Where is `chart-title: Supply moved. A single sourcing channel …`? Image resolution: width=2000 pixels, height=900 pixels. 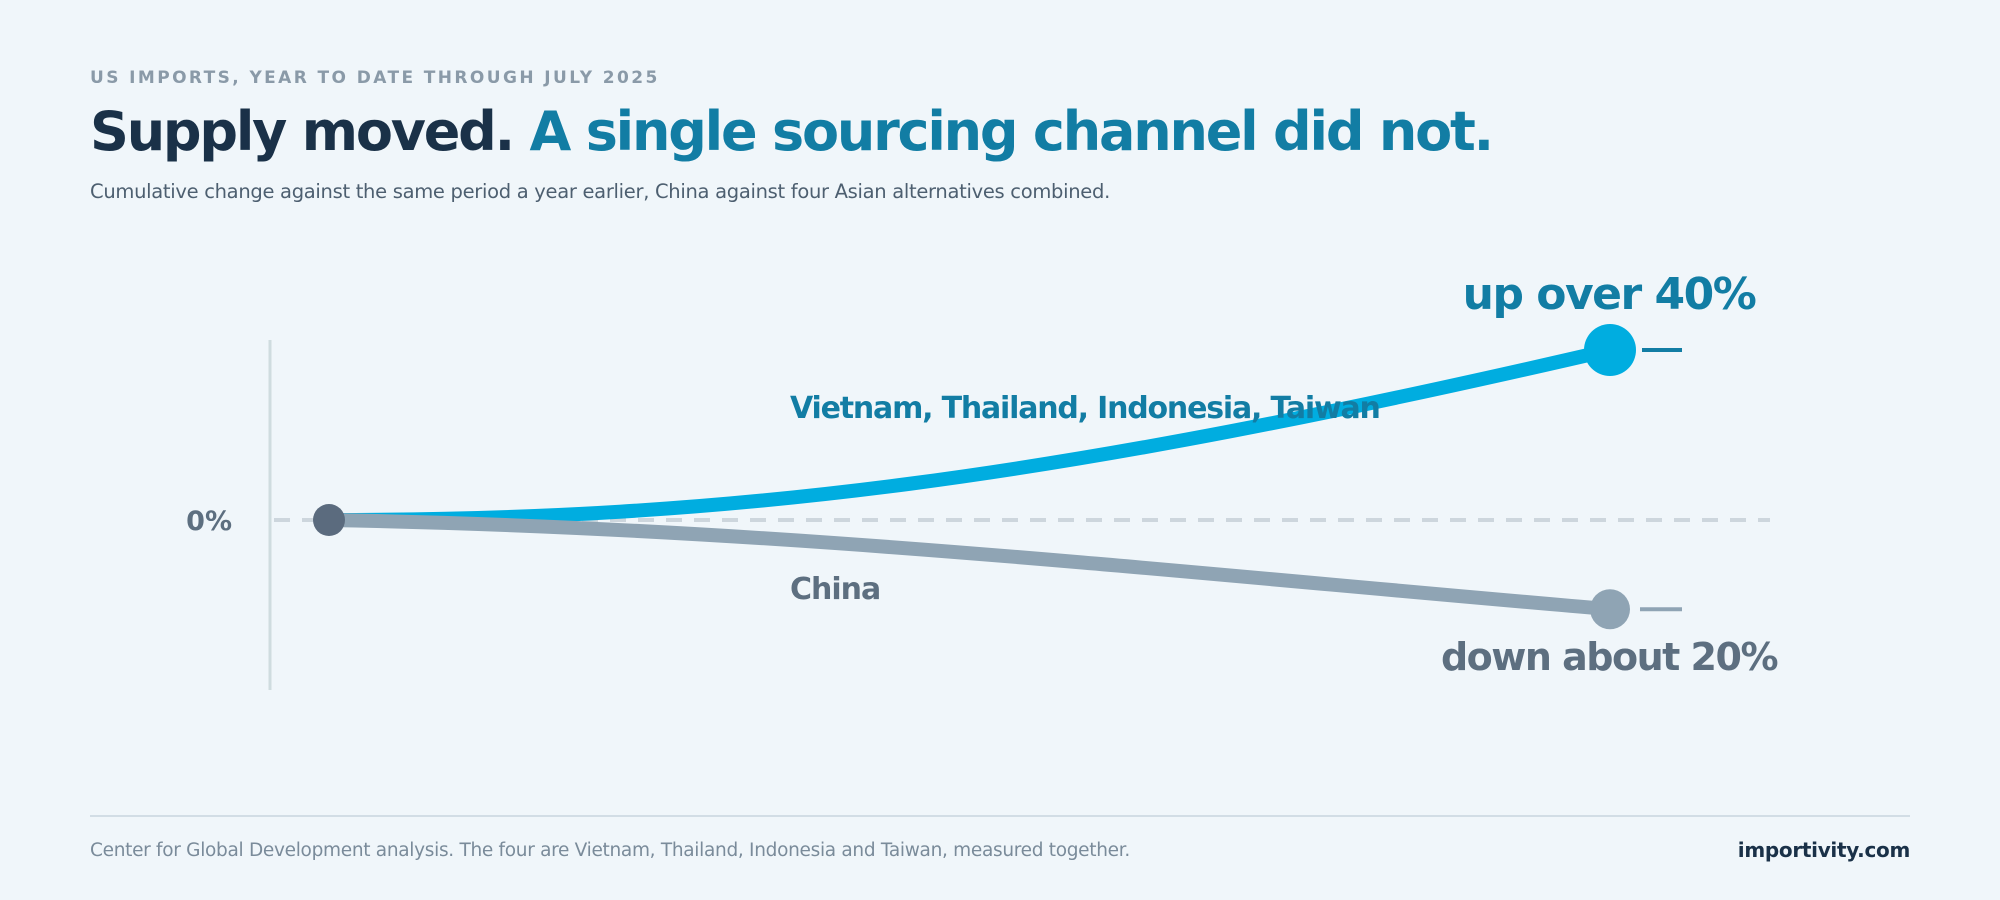
chart-title: Supply moved. A single sourcing channel … is located at coordinates (792, 132).